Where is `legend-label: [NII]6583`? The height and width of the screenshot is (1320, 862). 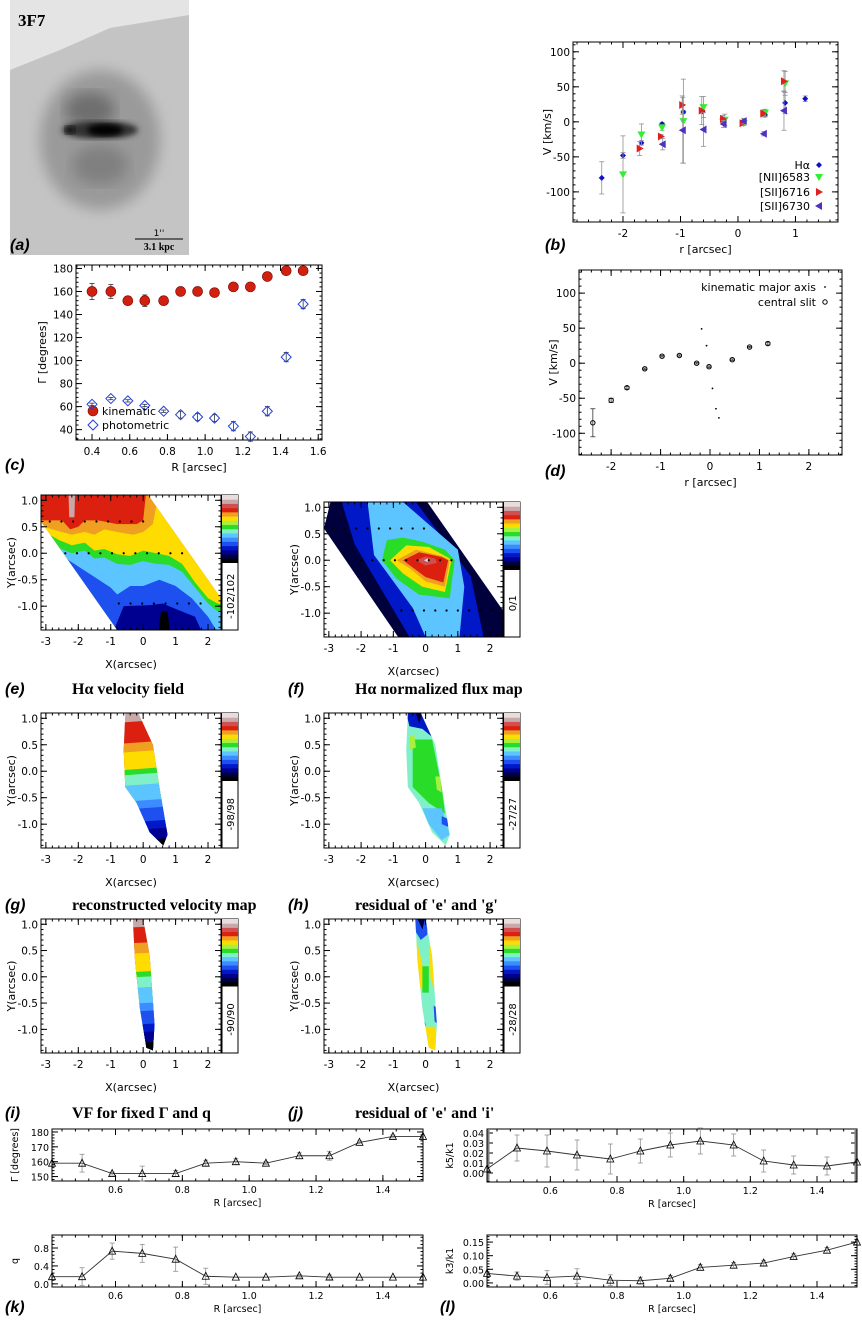
legend-label: [NII]6583 is located at coordinates (784, 177).